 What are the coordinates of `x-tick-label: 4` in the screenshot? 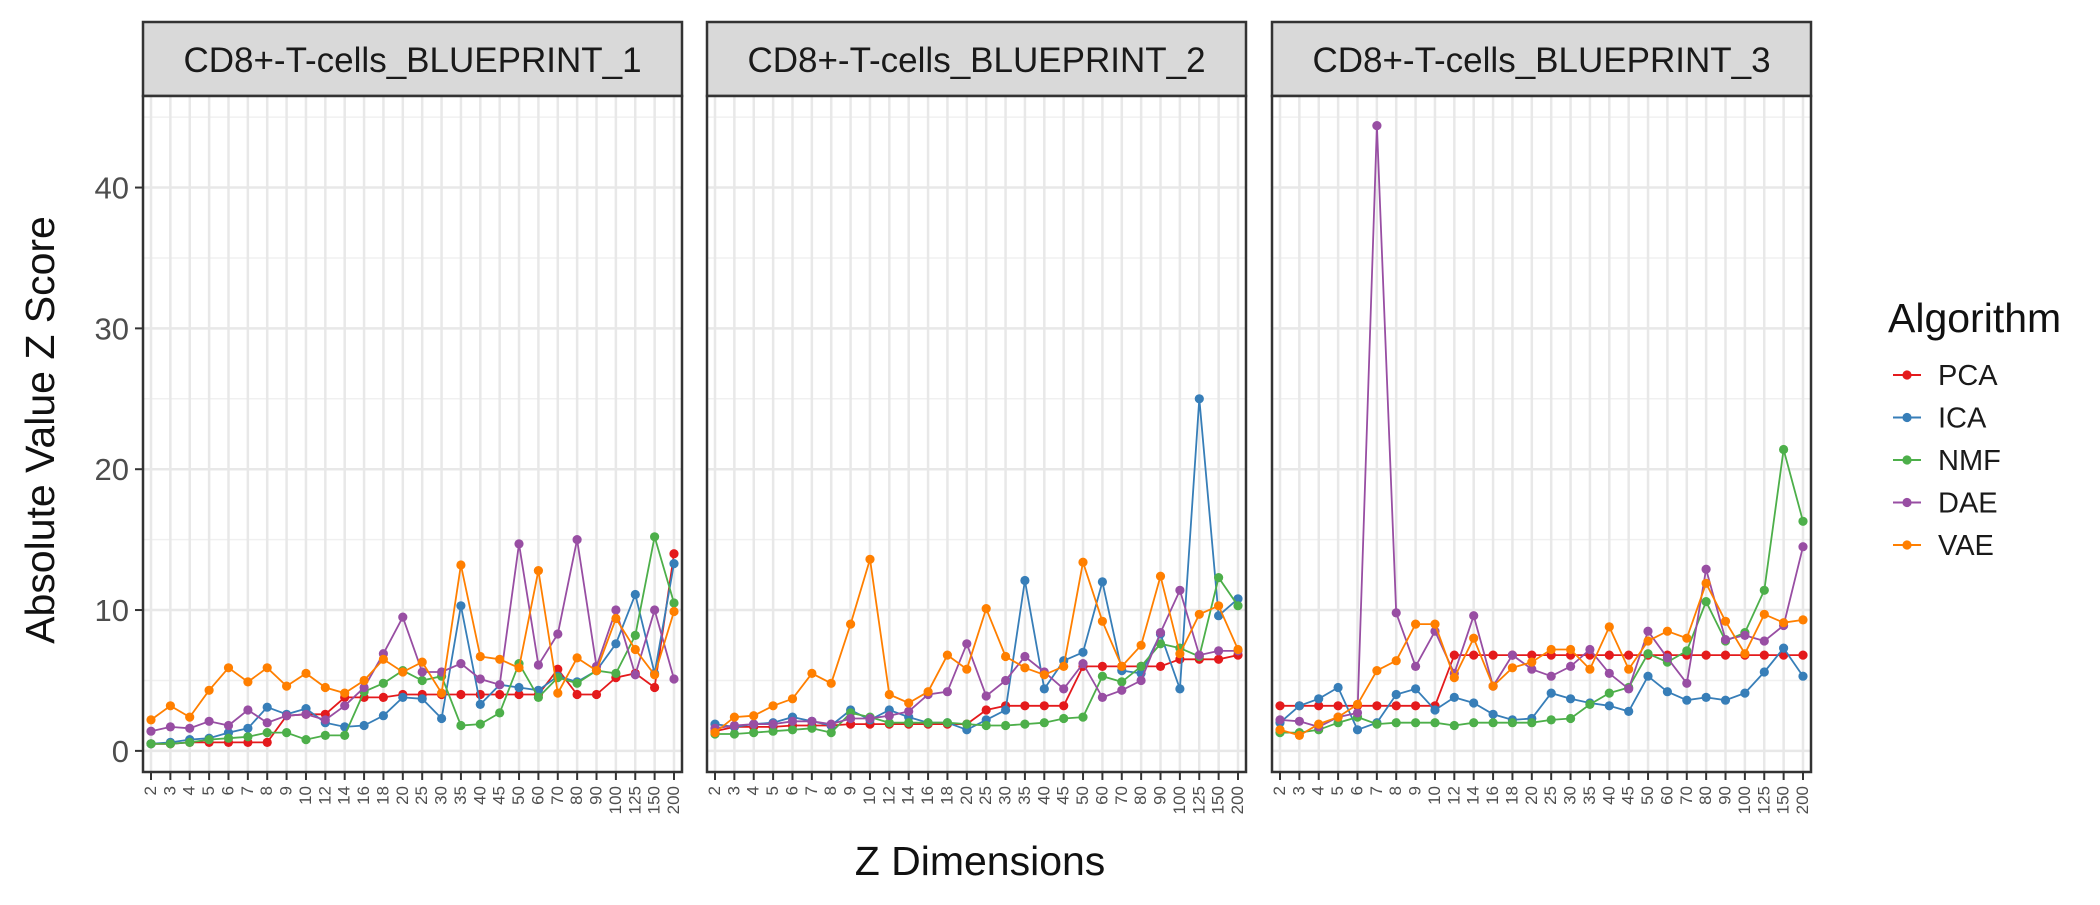 It's located at (753, 790).